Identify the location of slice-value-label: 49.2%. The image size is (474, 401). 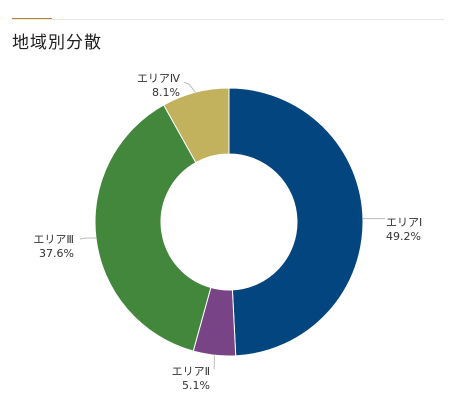
(403, 236).